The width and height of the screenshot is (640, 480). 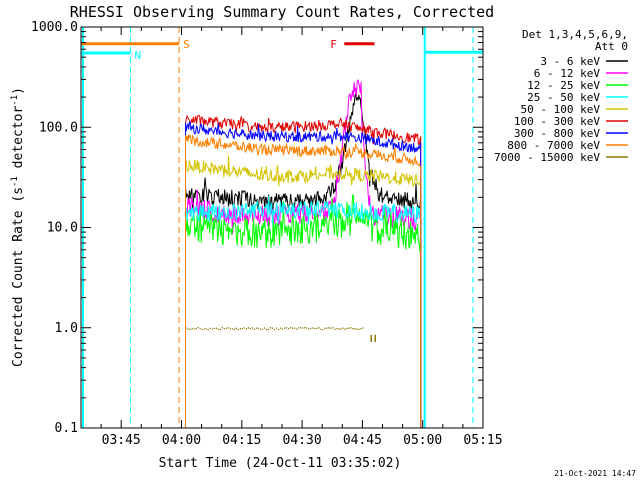 I want to click on flare-label: F, so click(x=333, y=44).